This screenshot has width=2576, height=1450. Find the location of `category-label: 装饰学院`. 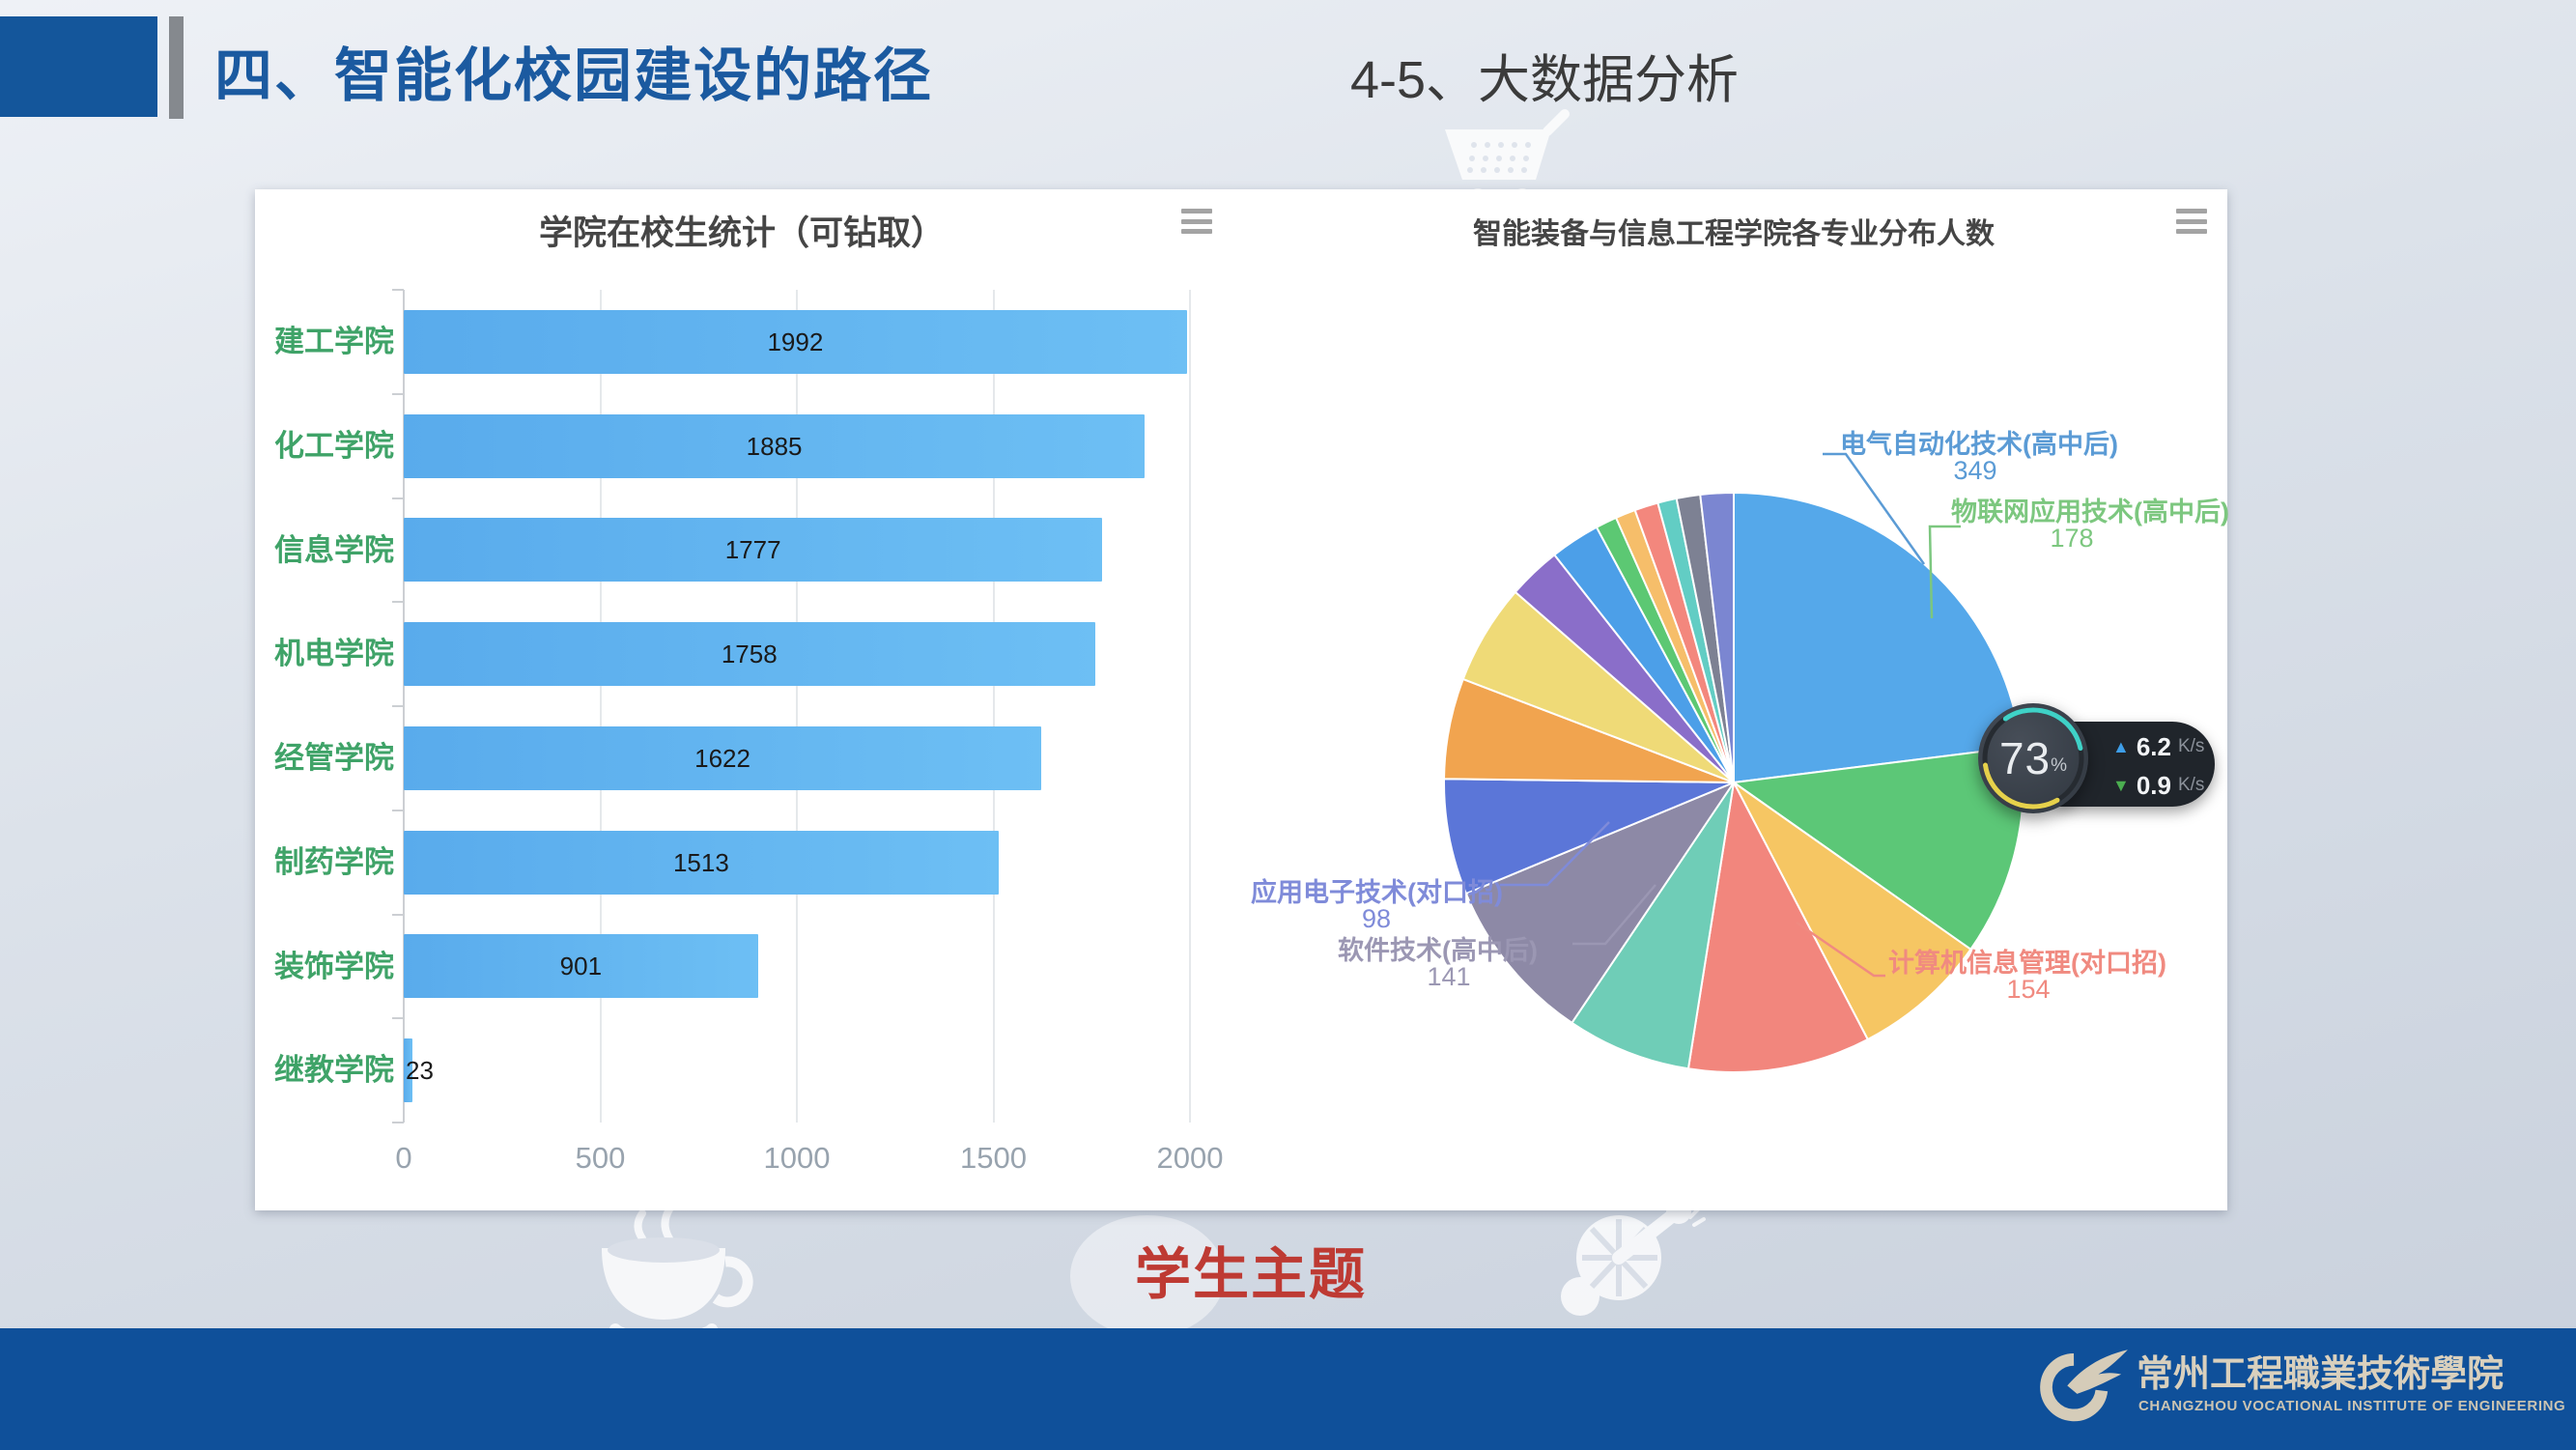

category-label: 装饰学院 is located at coordinates (334, 966).